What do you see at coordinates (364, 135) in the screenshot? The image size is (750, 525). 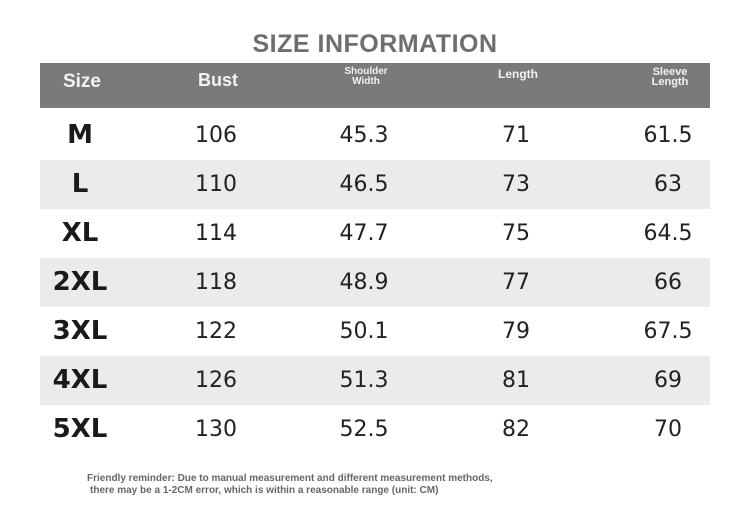 I see `value-cell: 45.3` at bounding box center [364, 135].